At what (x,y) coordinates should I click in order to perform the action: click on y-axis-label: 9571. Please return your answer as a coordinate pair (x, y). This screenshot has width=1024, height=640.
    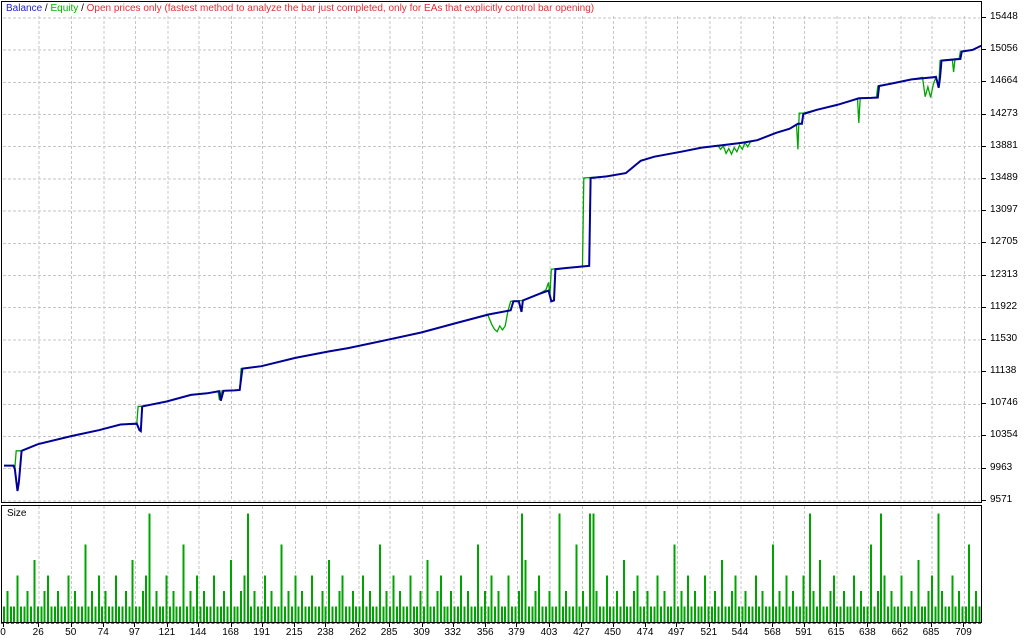
    Looking at the image, I should click on (1001, 499).